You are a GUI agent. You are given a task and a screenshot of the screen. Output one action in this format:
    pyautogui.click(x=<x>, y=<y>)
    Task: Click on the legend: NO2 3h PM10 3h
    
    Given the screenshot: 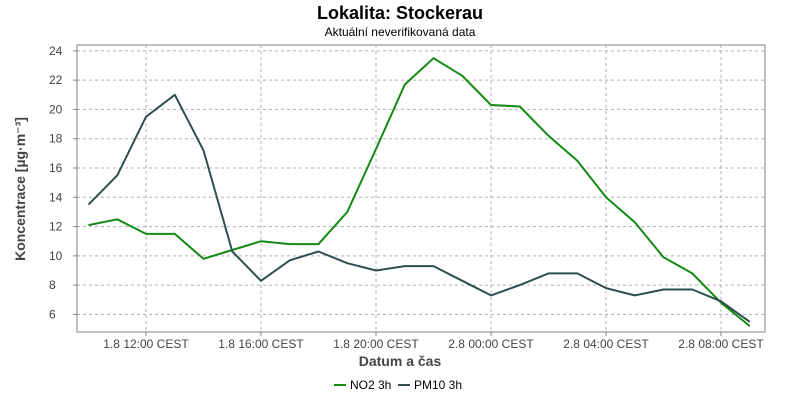 What is the action you would take?
    pyautogui.click(x=398, y=385)
    